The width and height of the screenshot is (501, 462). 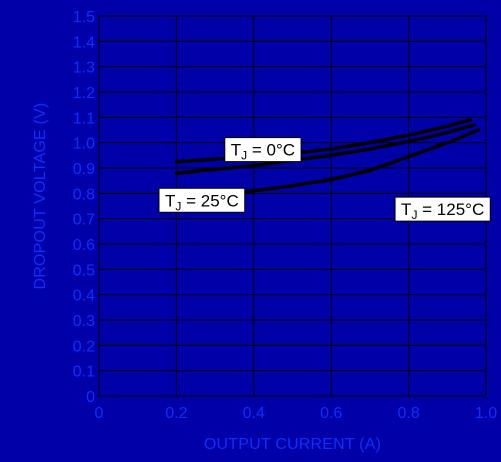 I want to click on y-tick-label: 0.8, so click(x=84, y=194).